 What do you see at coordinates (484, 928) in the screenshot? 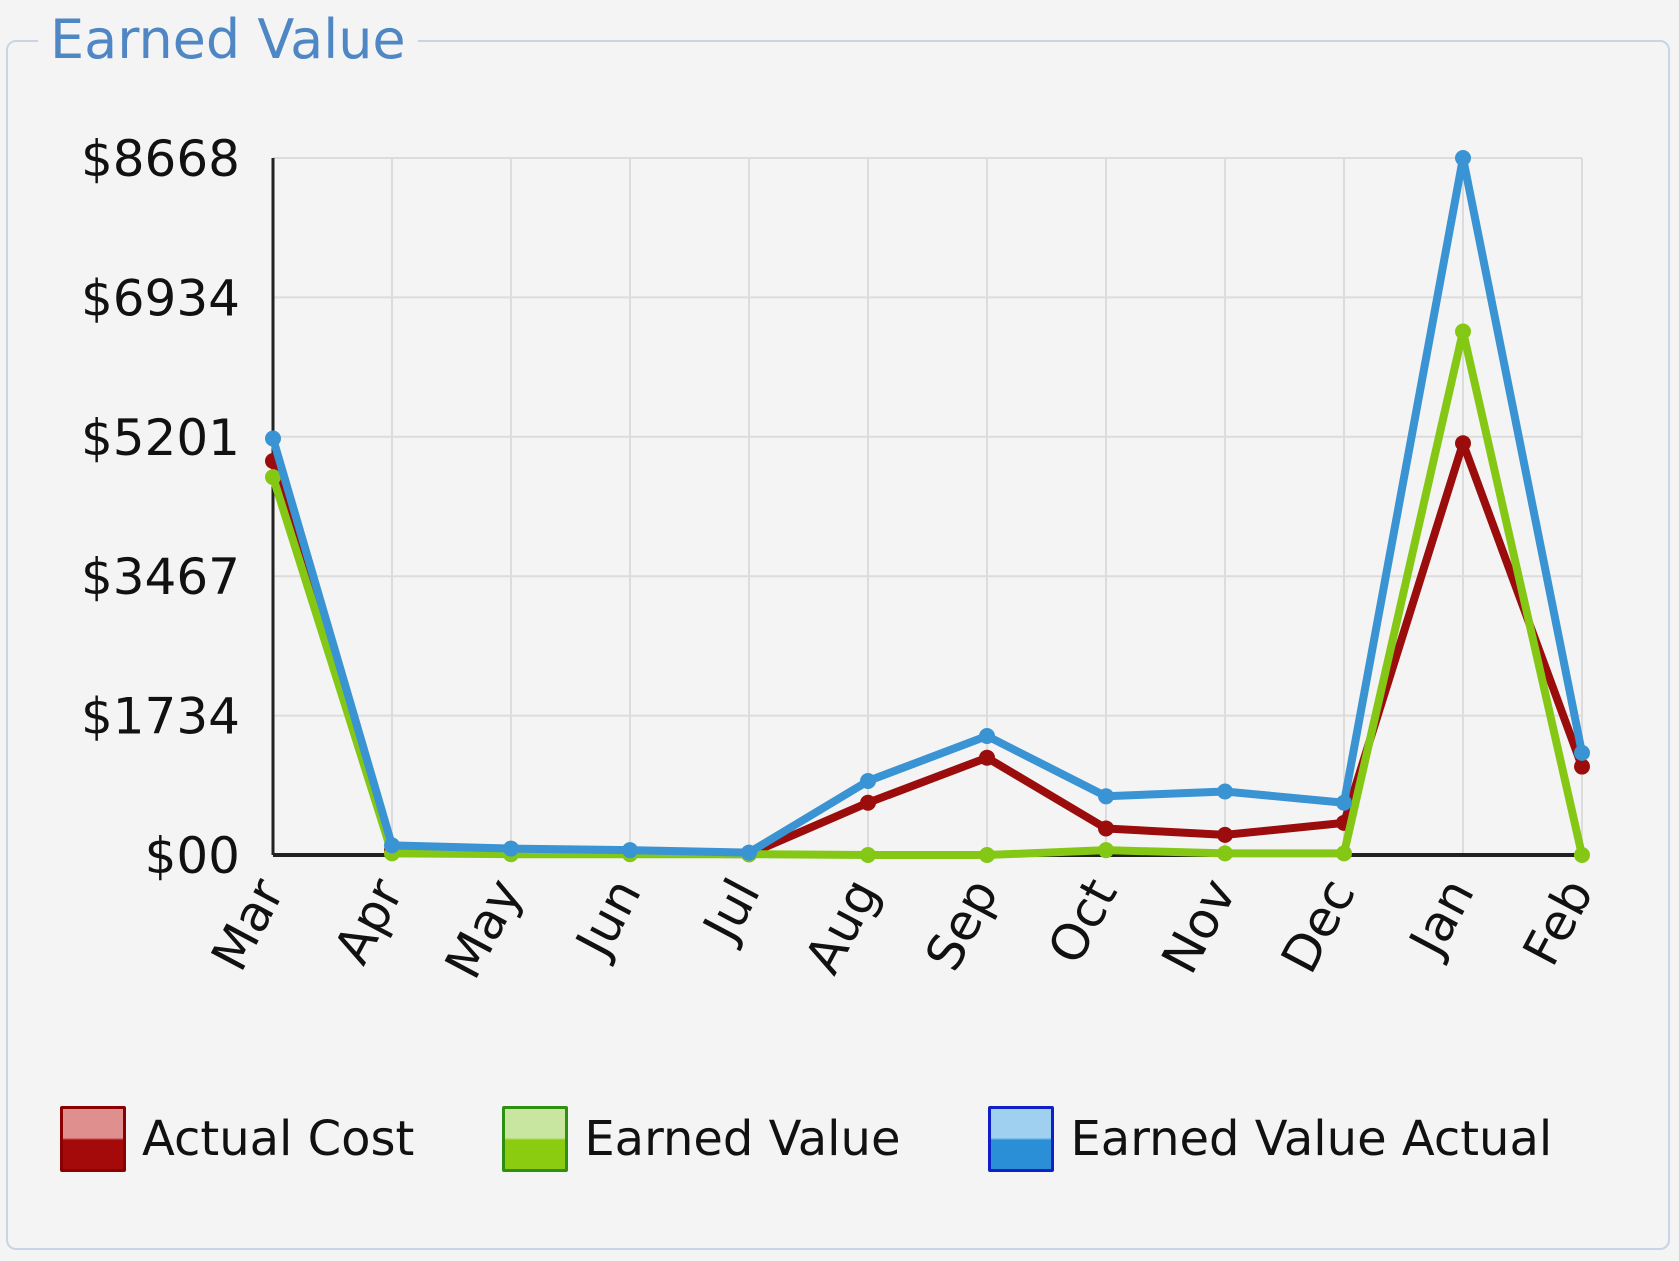
I see `x-tick-label: May` at bounding box center [484, 928].